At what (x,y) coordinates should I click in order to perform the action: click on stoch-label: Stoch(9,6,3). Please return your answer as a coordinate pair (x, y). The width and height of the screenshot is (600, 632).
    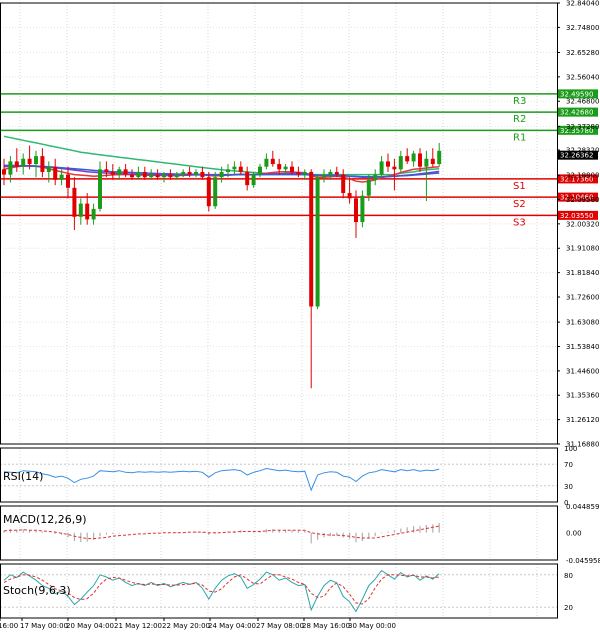
    Looking at the image, I should click on (37, 590).